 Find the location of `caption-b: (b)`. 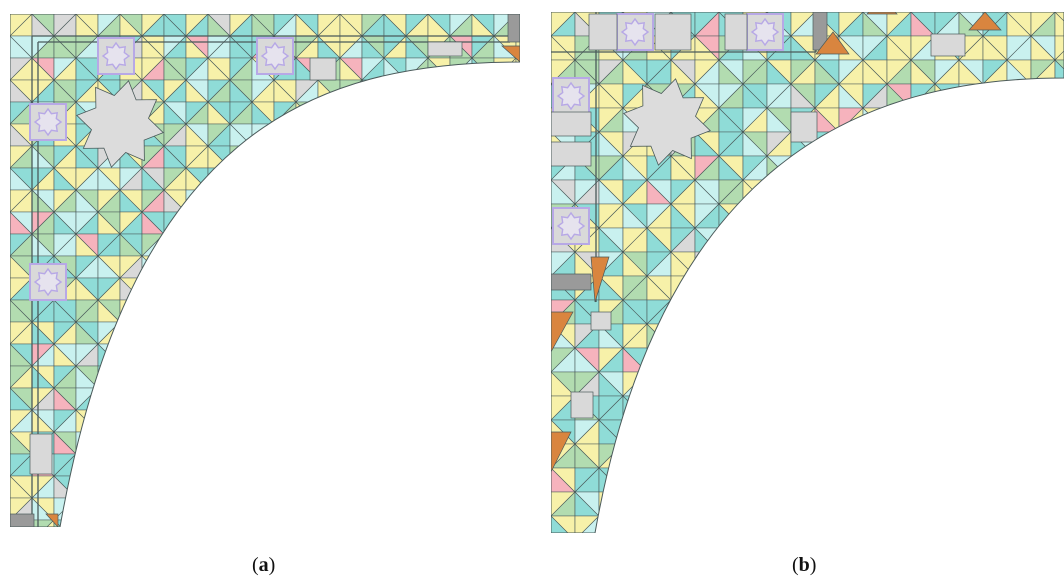

caption-b: (b) is located at coordinates (804, 565).